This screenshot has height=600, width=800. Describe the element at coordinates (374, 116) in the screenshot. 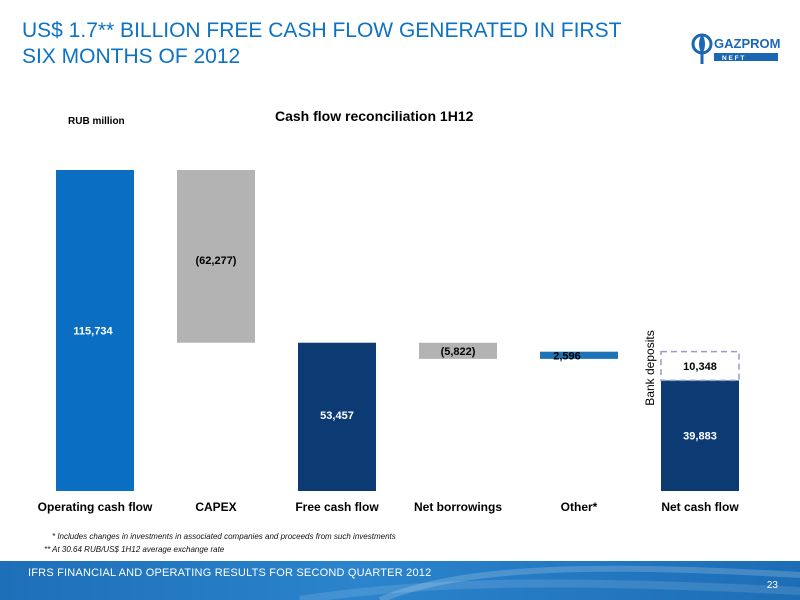

I see `chart-title: Cash flow reconciliation 1H12` at that location.